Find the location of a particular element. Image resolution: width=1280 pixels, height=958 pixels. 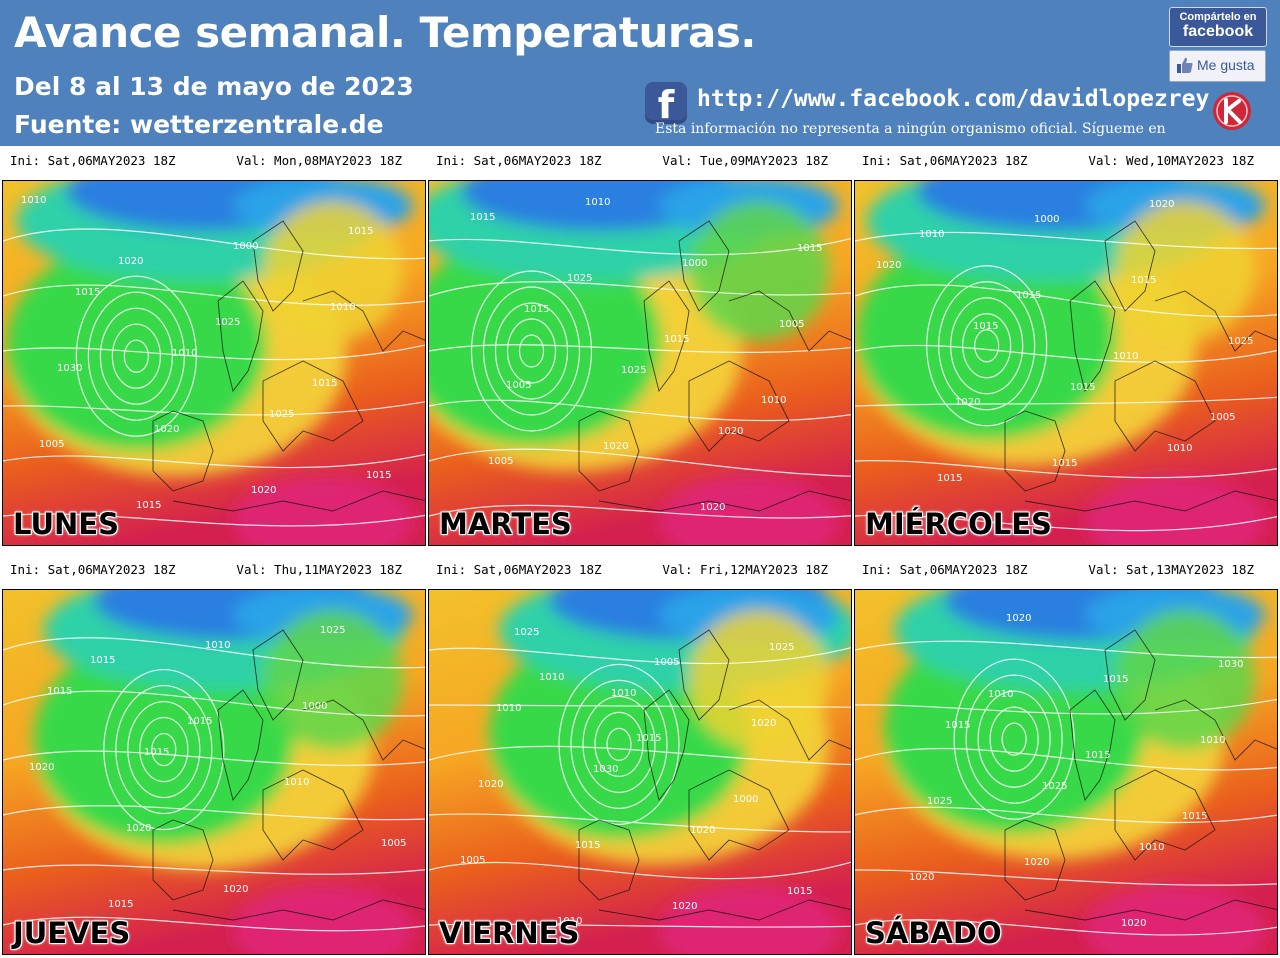

thumbs-up-icon is located at coordinates (1185, 65).